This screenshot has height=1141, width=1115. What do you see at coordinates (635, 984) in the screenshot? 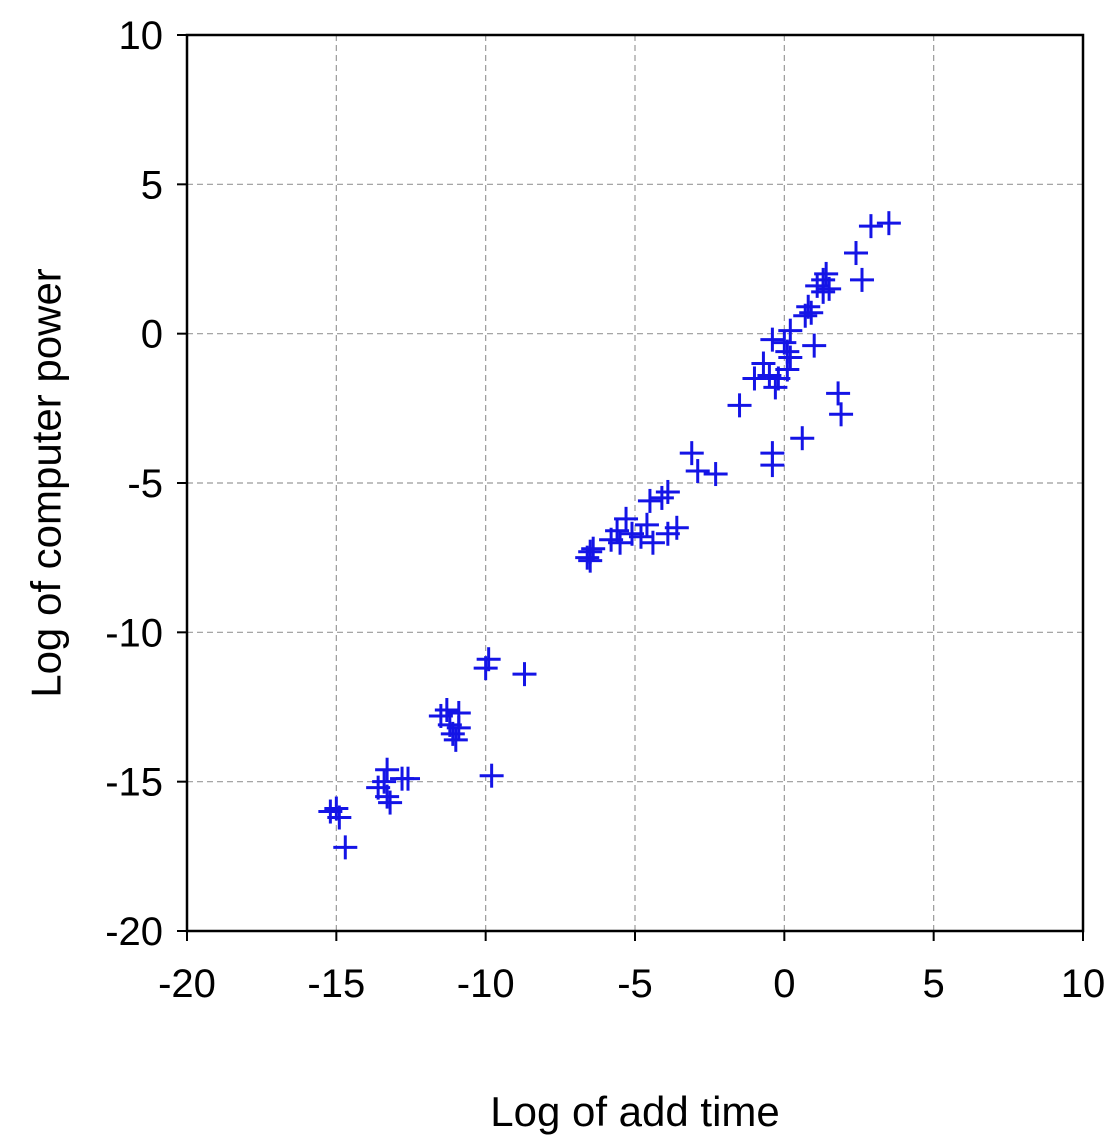
I see `x-tick-label: -5` at bounding box center [635, 984].